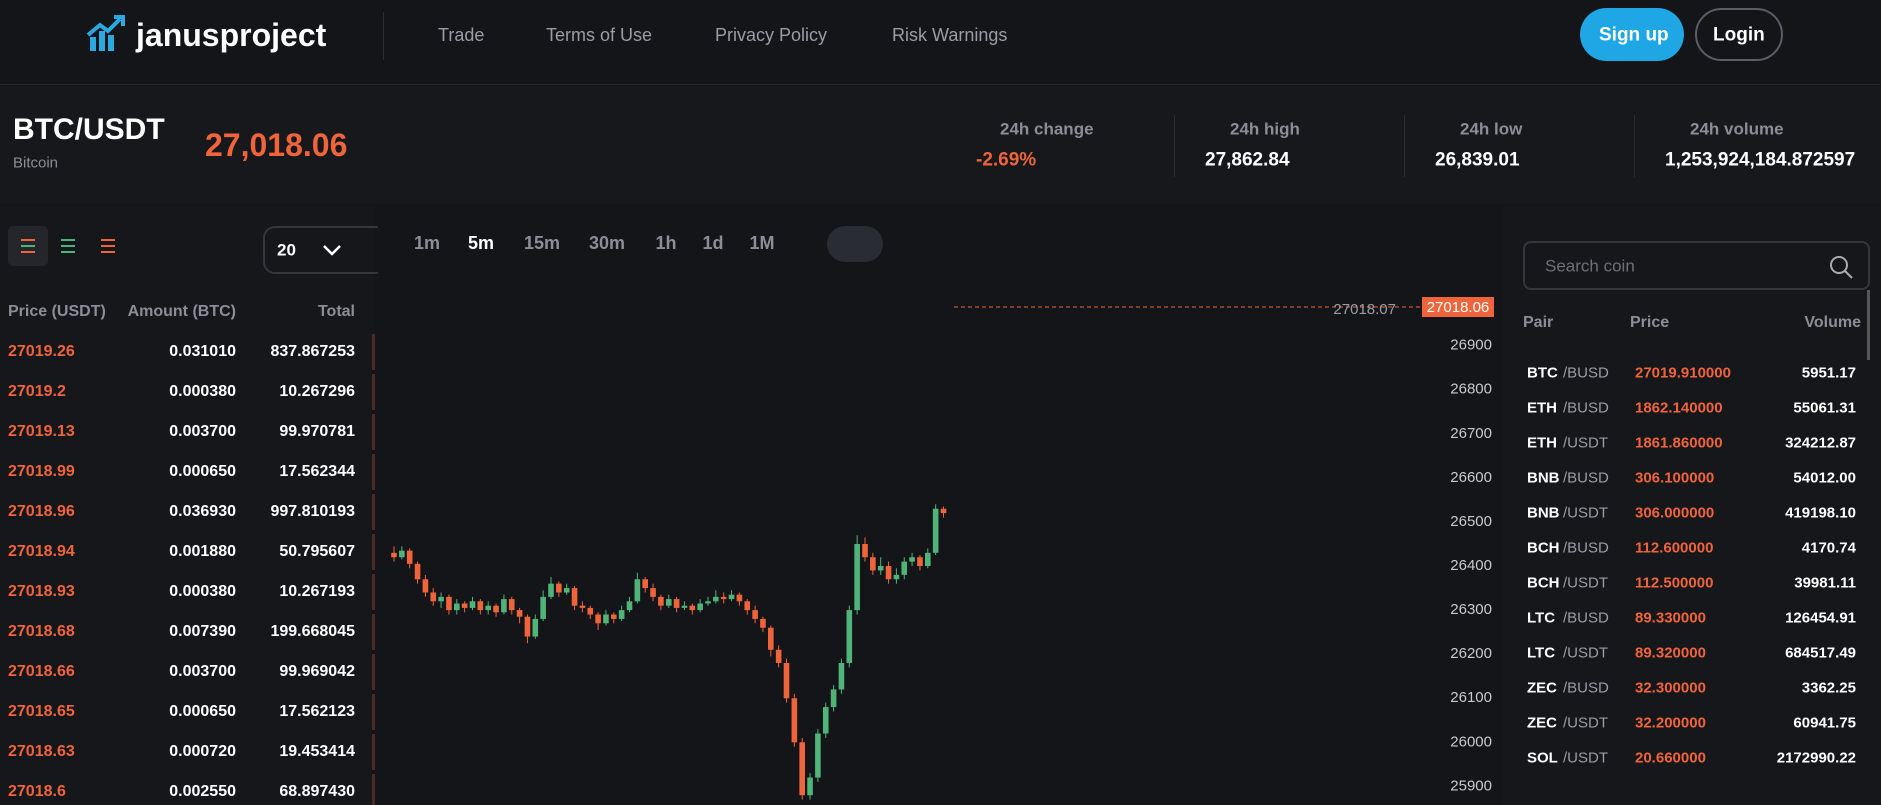 Image resolution: width=1881 pixels, height=805 pixels. Describe the element at coordinates (665, 243) in the screenshot. I see `interval: 1h` at that location.